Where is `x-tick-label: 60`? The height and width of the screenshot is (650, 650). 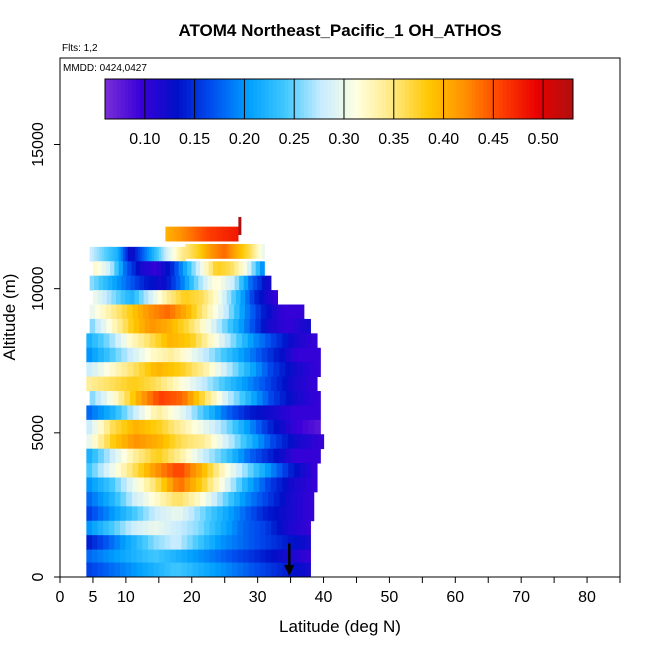 x-tick-label: 60 is located at coordinates (455, 597).